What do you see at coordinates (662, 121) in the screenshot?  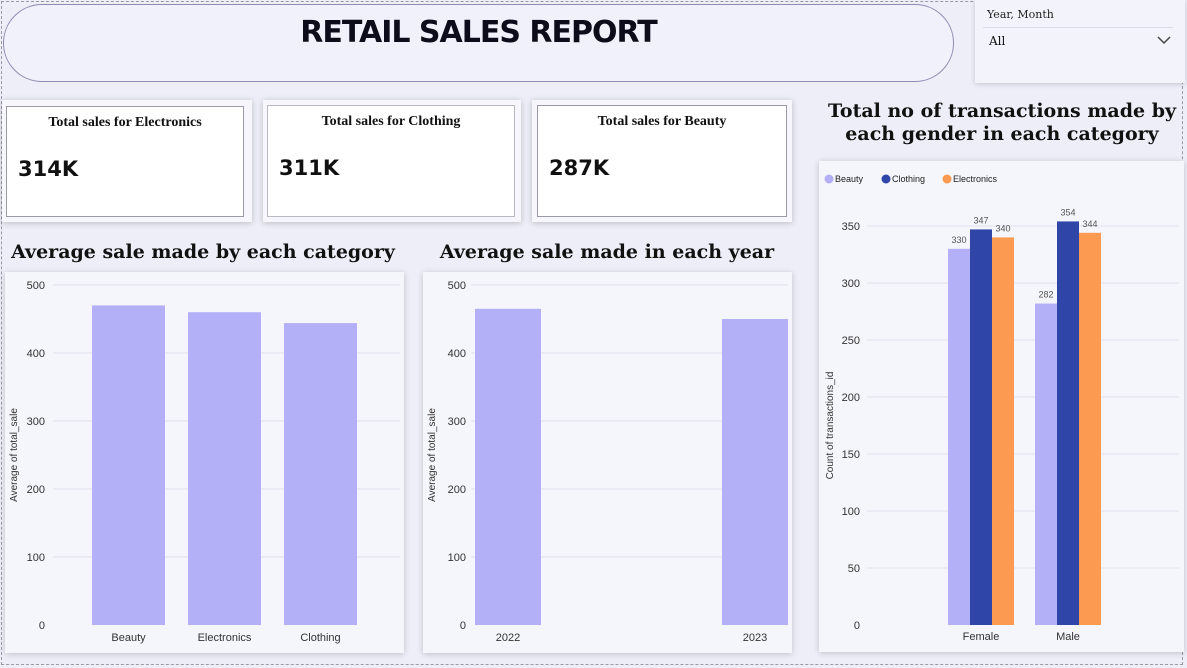 I see `kpi-title: Total sales for Beauty` at bounding box center [662, 121].